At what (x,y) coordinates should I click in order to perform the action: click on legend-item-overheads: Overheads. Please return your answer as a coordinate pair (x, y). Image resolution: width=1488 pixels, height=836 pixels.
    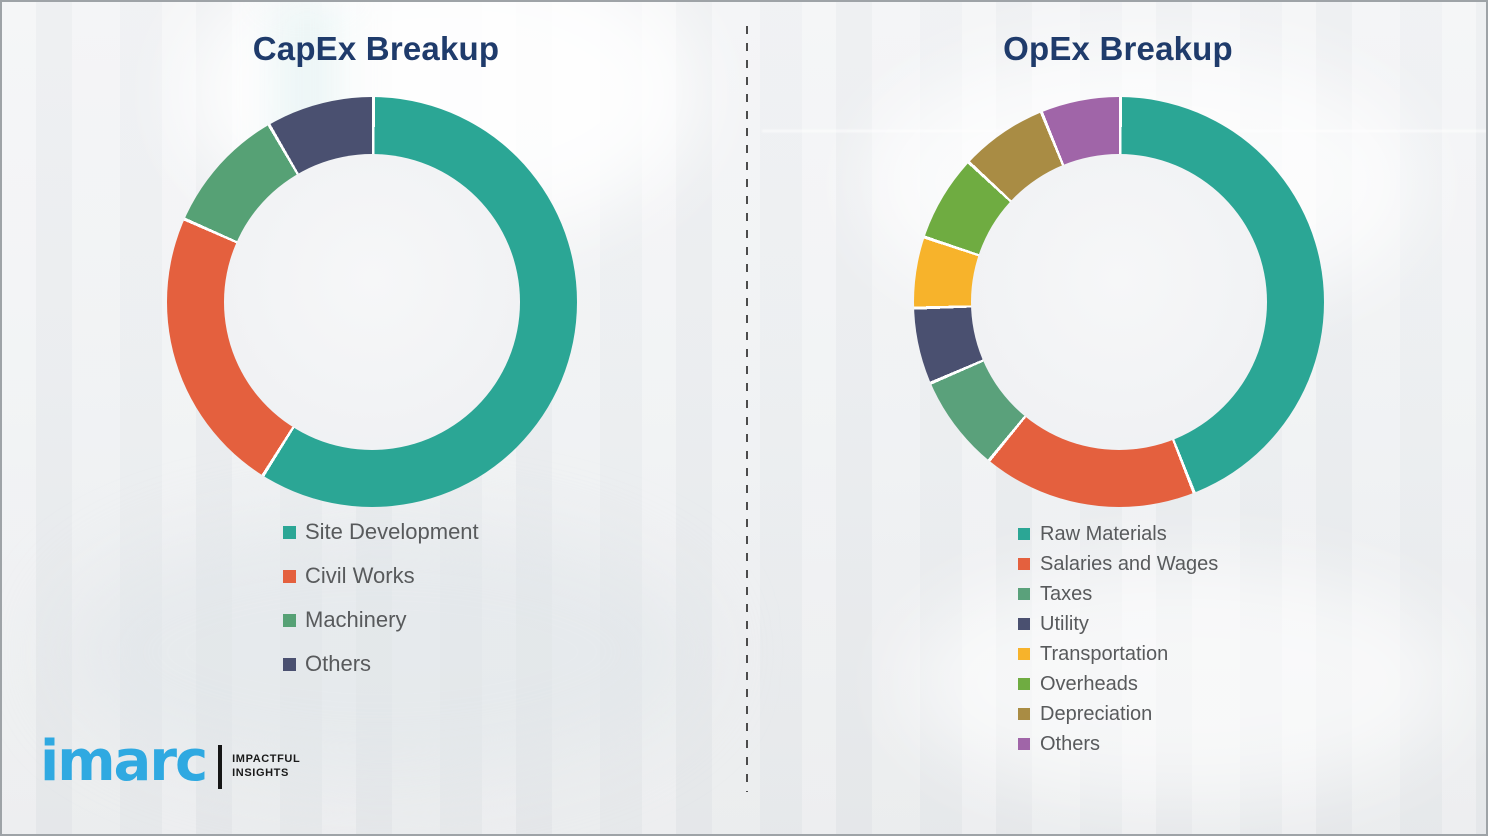
    Looking at the image, I should click on (1118, 684).